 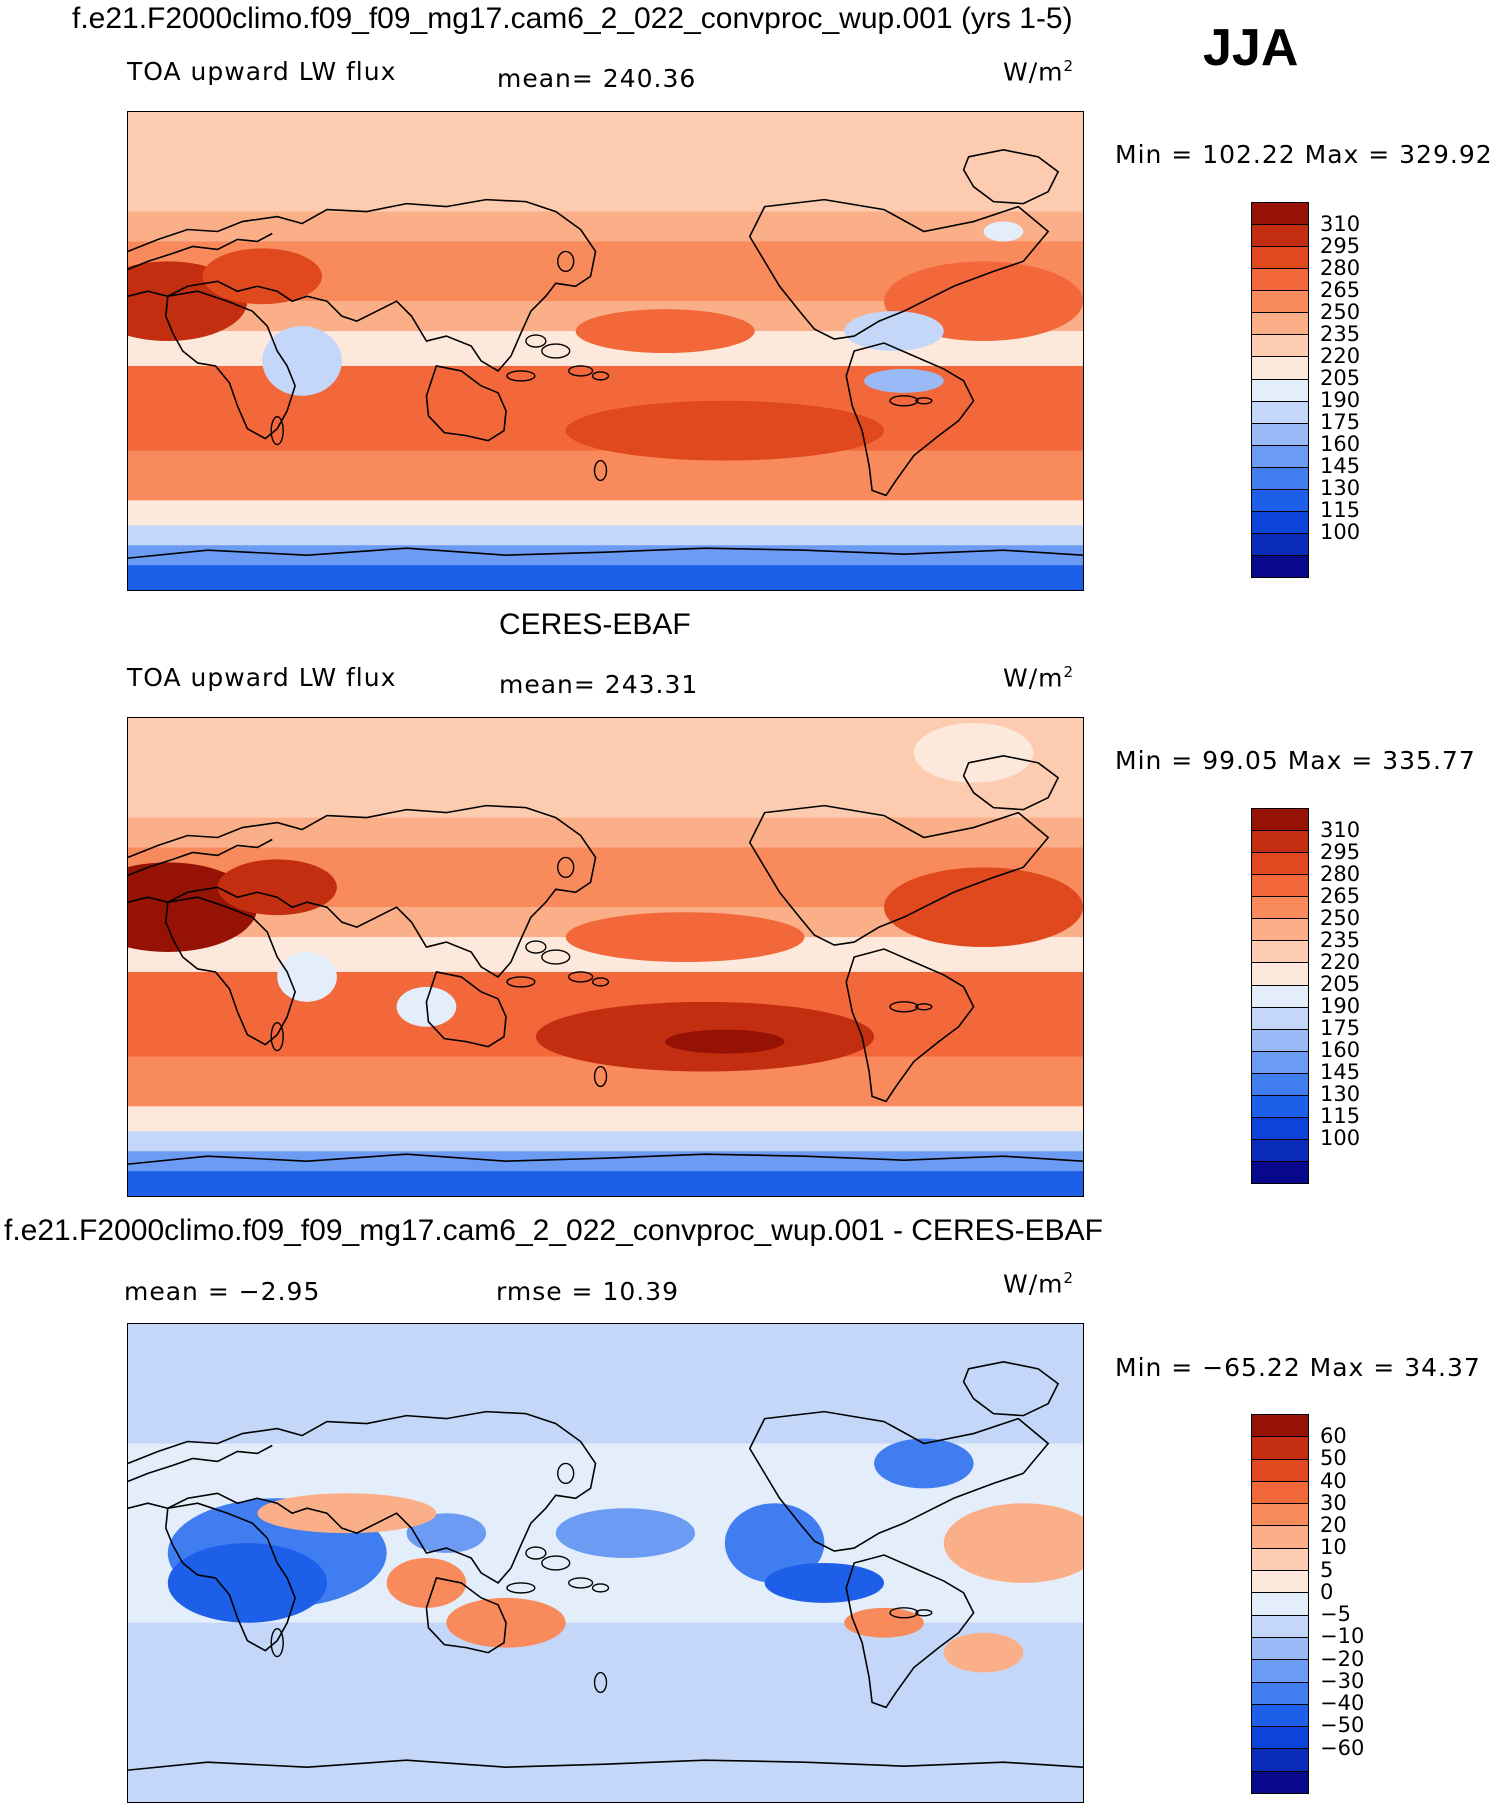 I want to click on colorbar-tick-label: 235, so click(x=1340, y=334).